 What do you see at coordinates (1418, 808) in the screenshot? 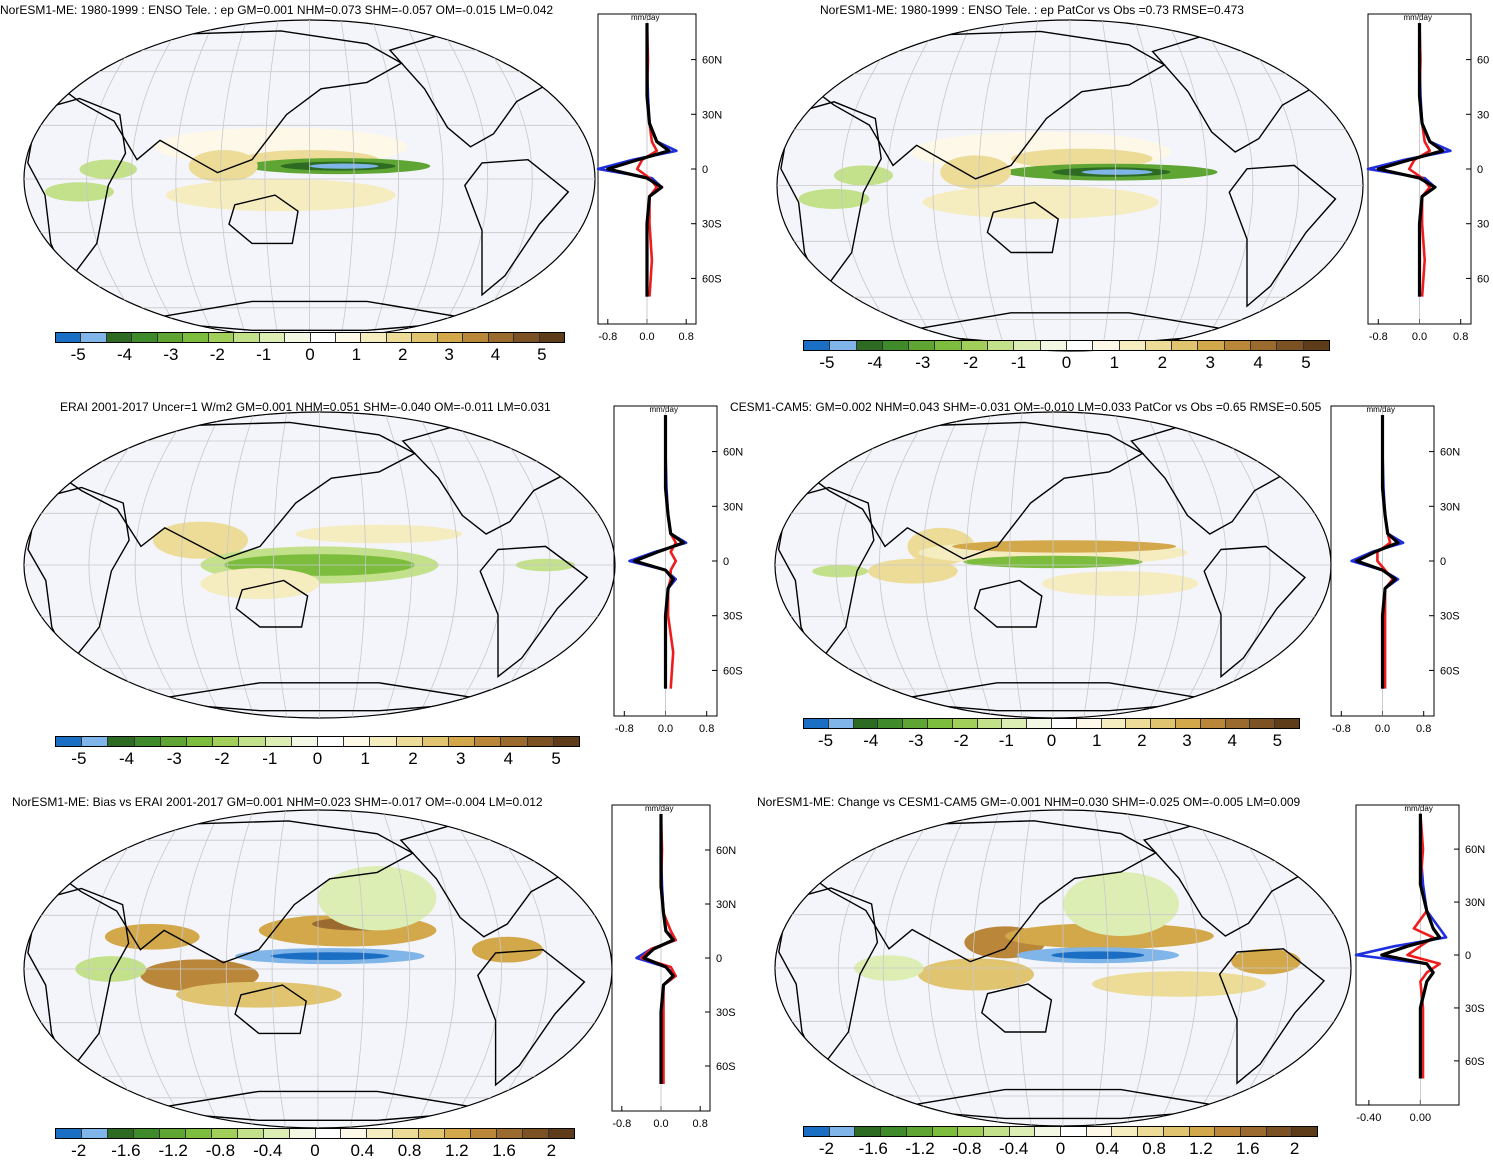
I see `zonal-unit-label: mm/day` at bounding box center [1418, 808].